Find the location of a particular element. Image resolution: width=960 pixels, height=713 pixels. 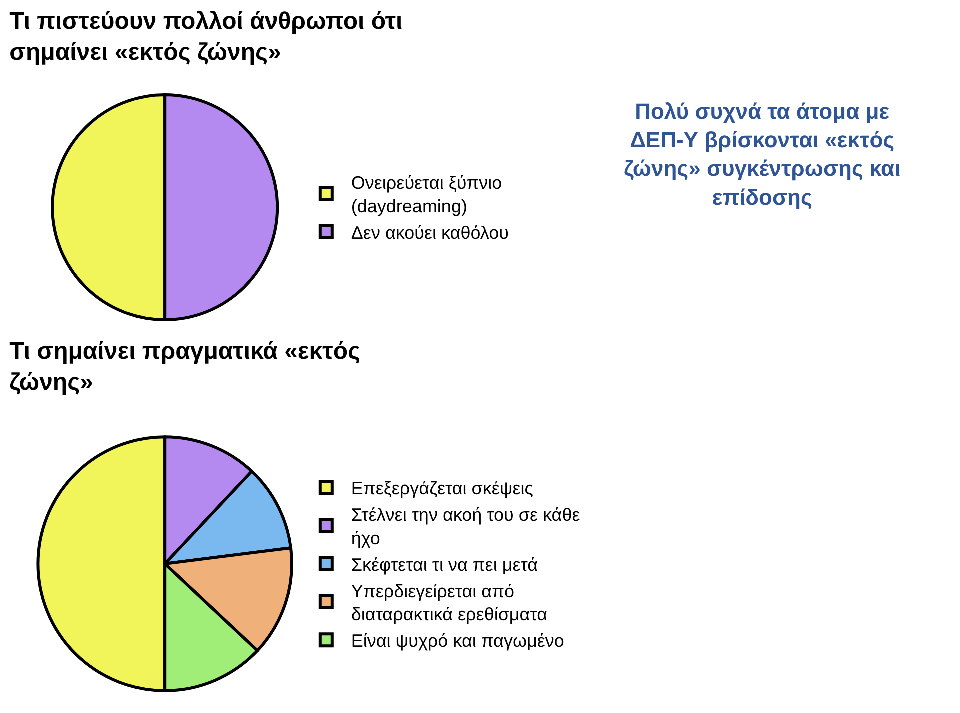

legend-label: Δεν ακούει καθόλου is located at coordinates (430, 233).